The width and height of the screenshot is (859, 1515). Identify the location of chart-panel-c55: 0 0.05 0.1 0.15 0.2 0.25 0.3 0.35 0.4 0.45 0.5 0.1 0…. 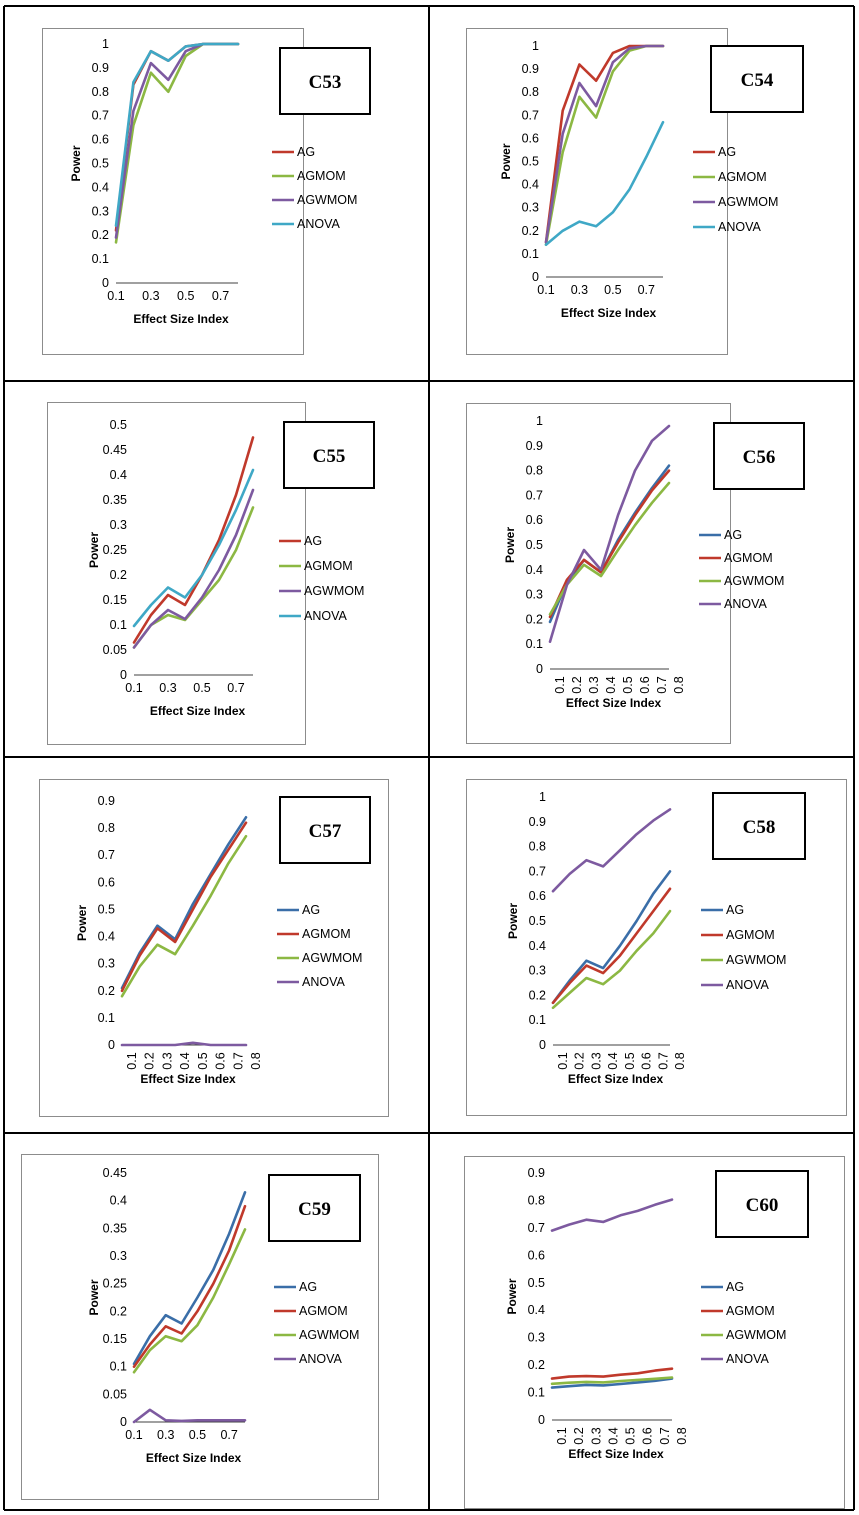
(216, 569).